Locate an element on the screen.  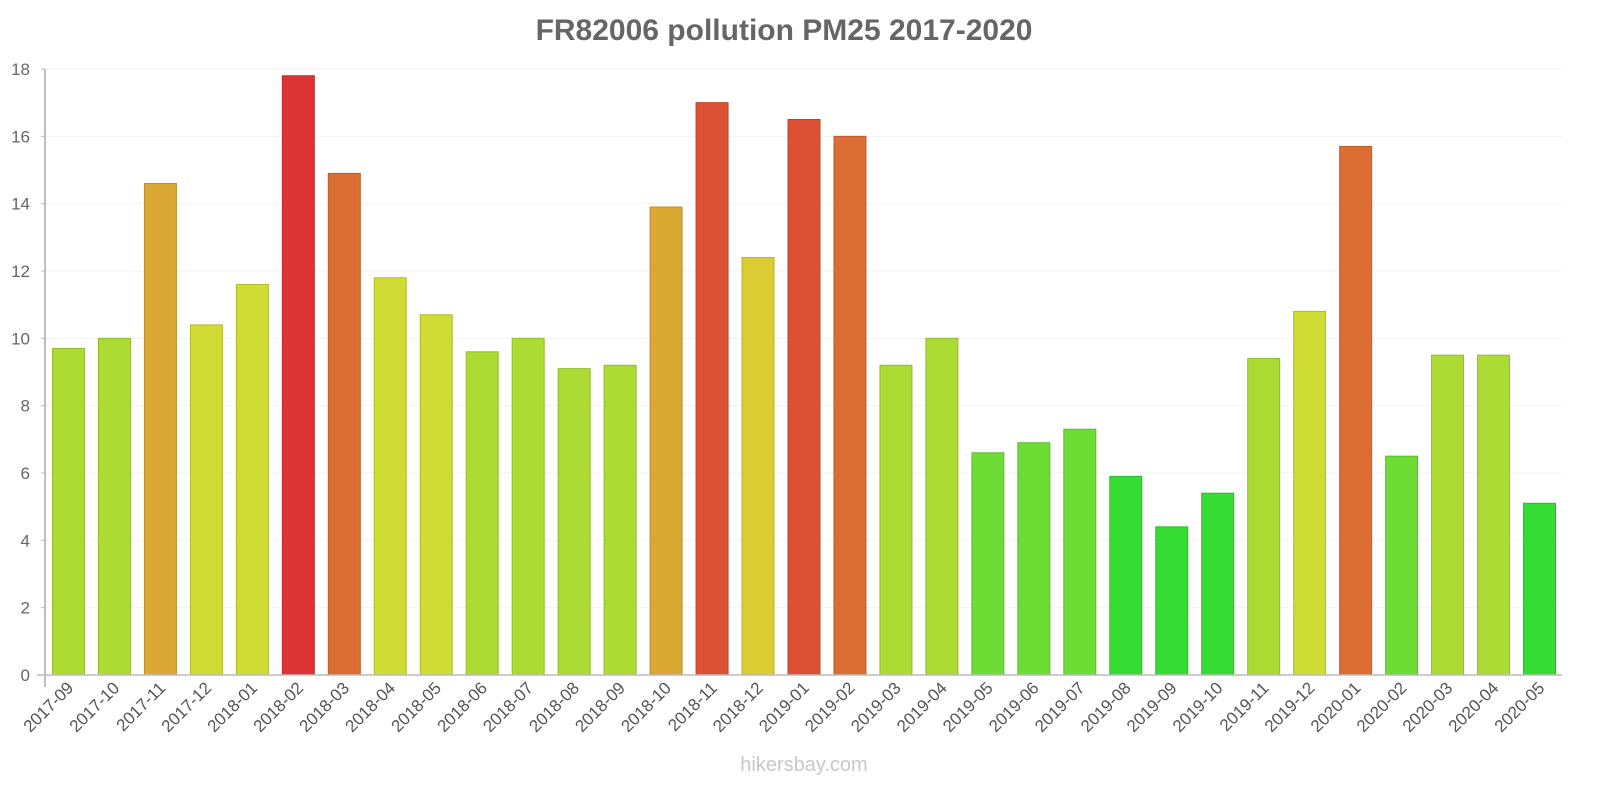
x-tick-label: 2019-08 is located at coordinates (1106, 707).